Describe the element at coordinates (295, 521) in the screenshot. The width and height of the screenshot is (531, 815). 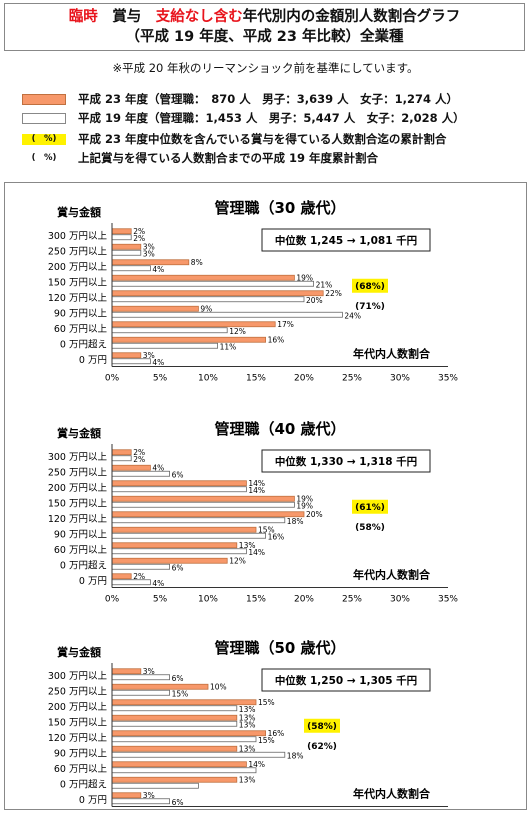
I see `chart-2-data-label-h19: 18%` at that location.